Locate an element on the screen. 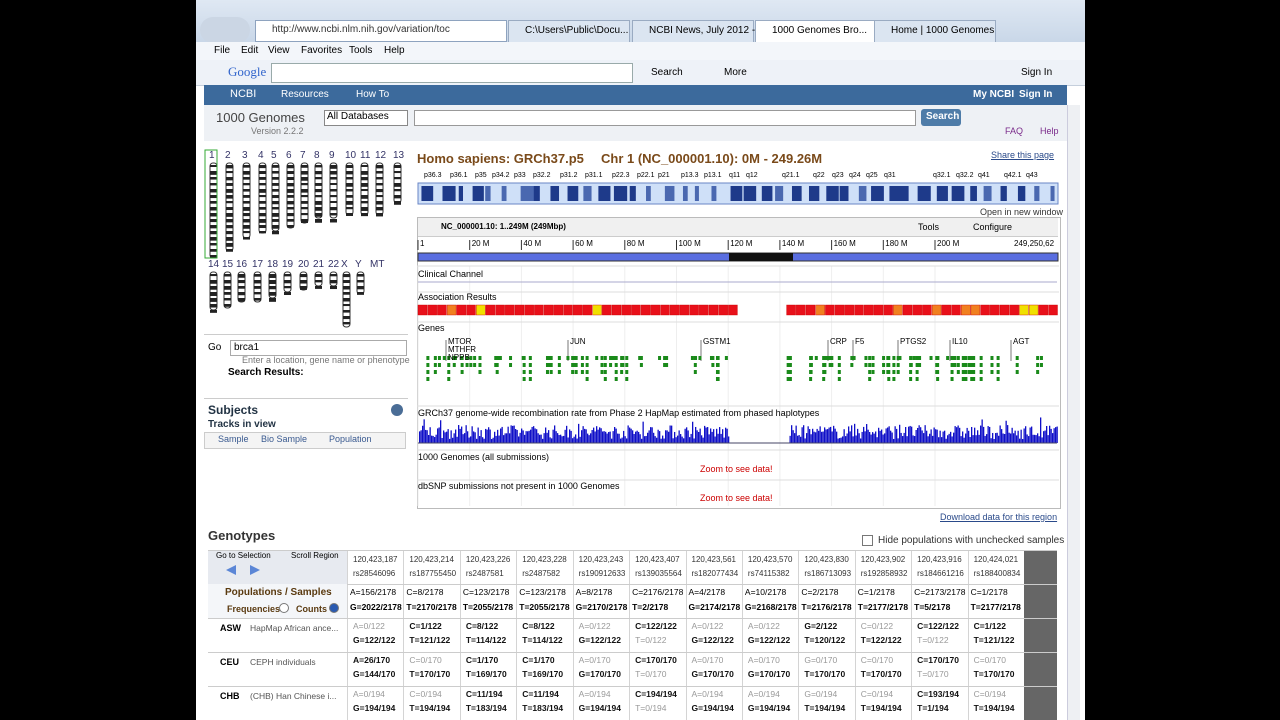 The height and width of the screenshot is (720, 1280). menu-item: Resources is located at coordinates (305, 94).